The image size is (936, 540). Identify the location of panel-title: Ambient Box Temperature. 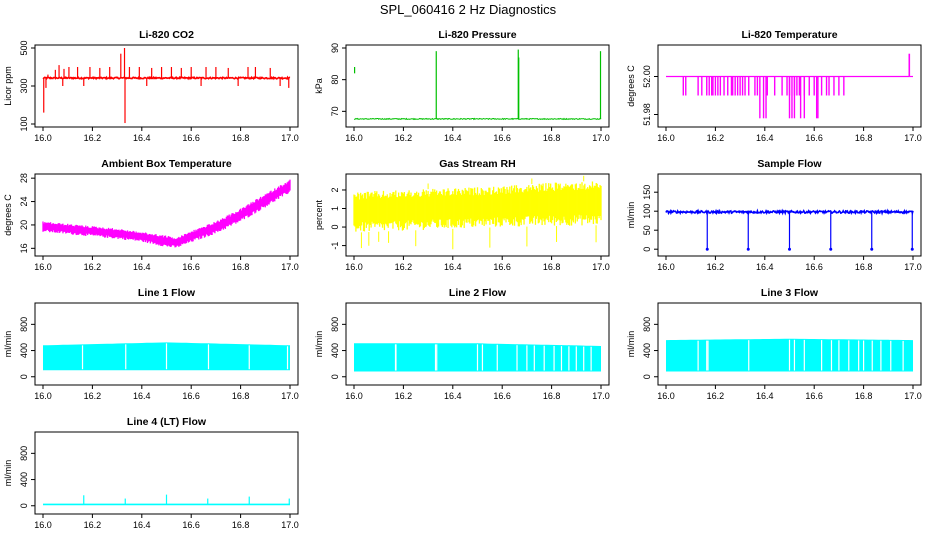
(166, 164).